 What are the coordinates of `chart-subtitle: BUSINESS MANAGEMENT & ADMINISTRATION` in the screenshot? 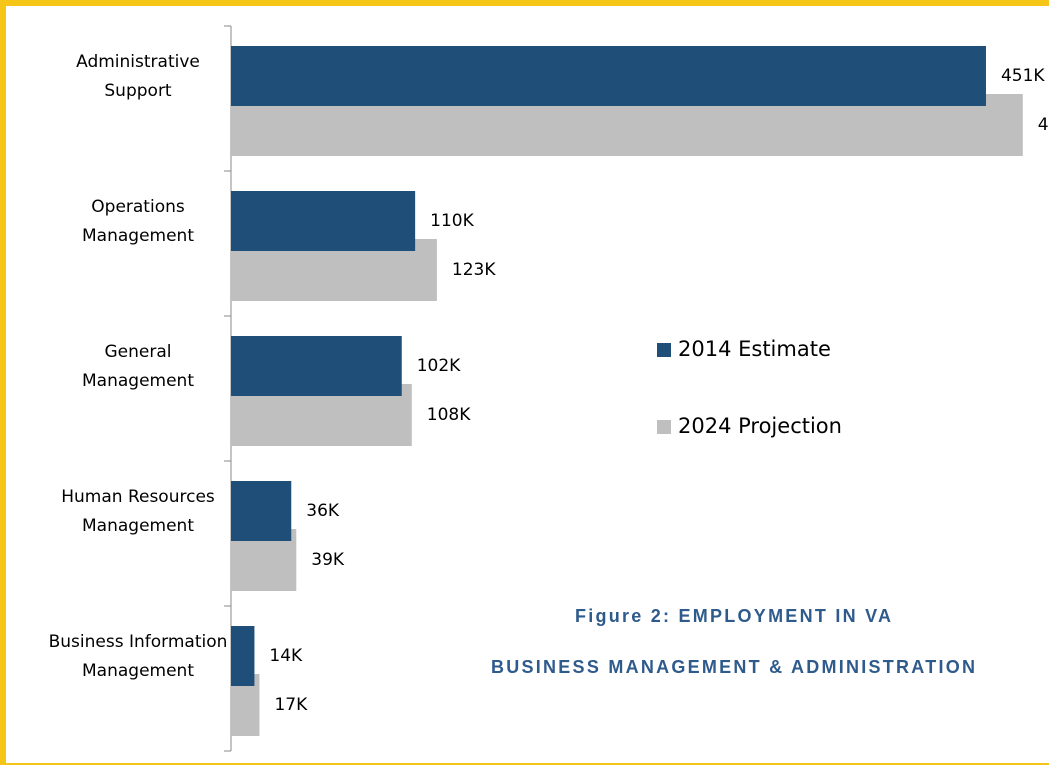 It's located at (733, 667).